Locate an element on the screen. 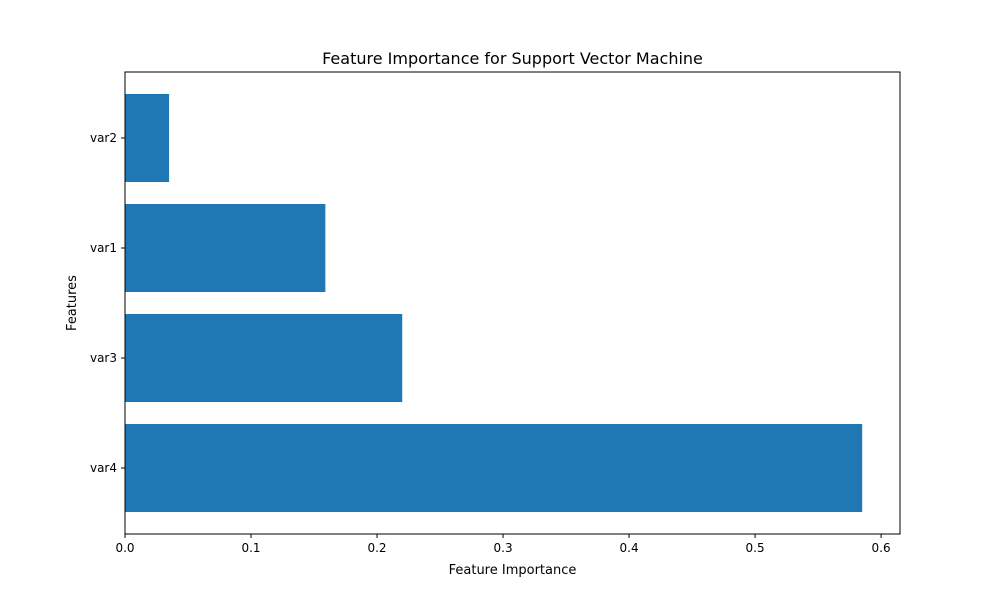 This screenshot has width=1000, height=604. x-axis-label: Feature Importance is located at coordinates (513, 570).